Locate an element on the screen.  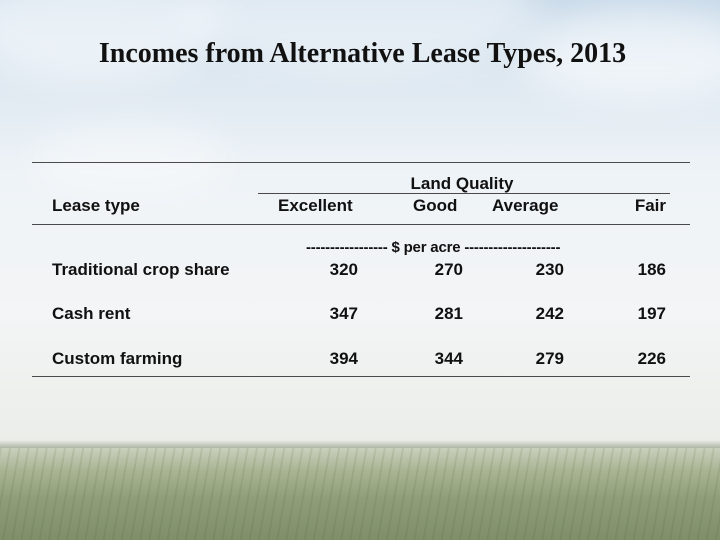
column-header-fair: Fair is located at coordinates (650, 205).